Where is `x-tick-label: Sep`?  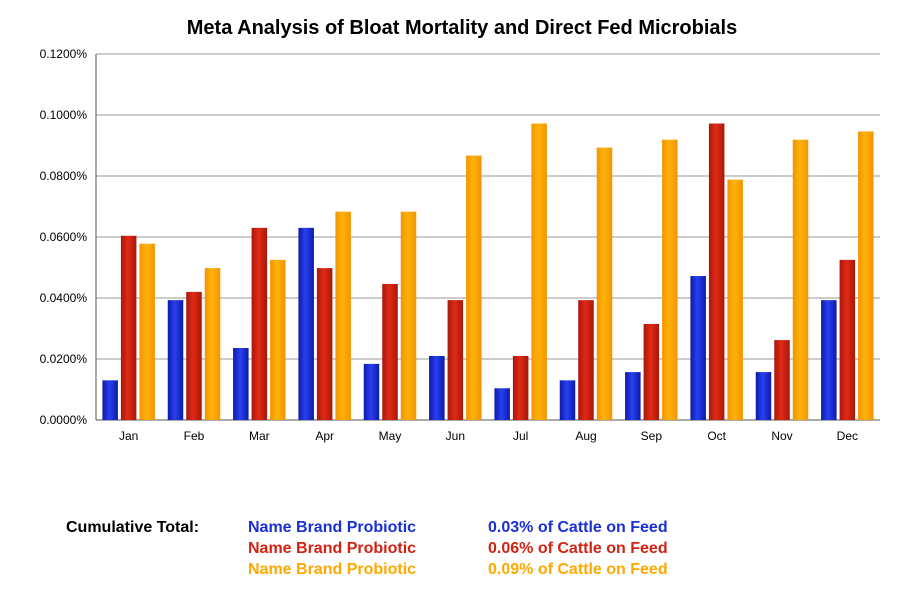 x-tick-label: Sep is located at coordinates (652, 436).